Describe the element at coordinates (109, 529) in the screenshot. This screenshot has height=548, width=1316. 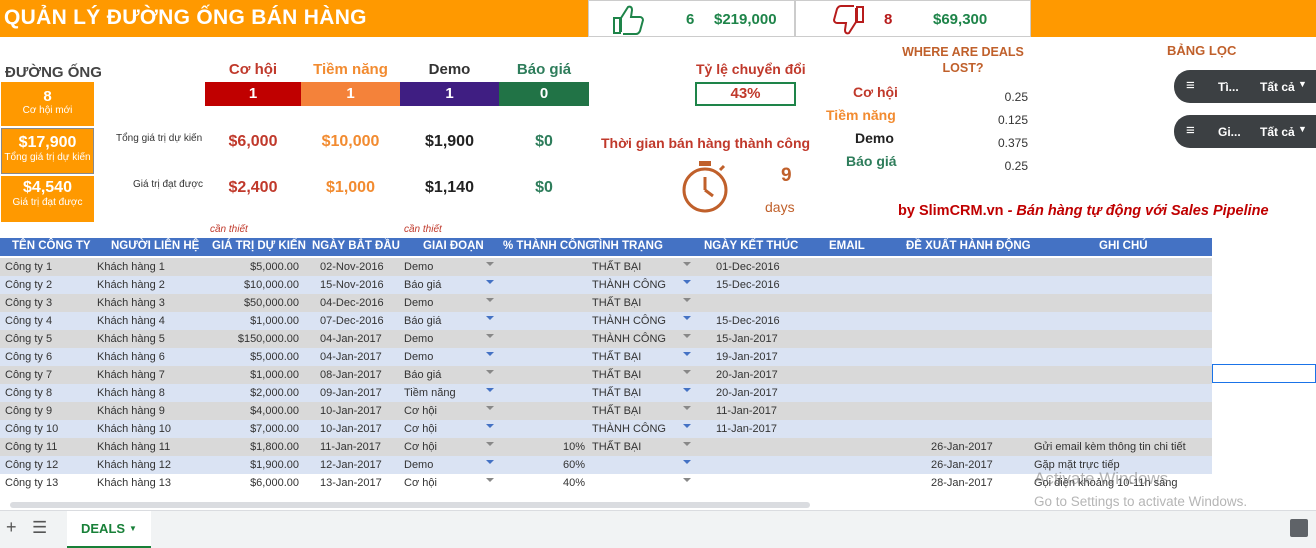
I see `sheet-tab-deals: DEALS ▼` at that location.